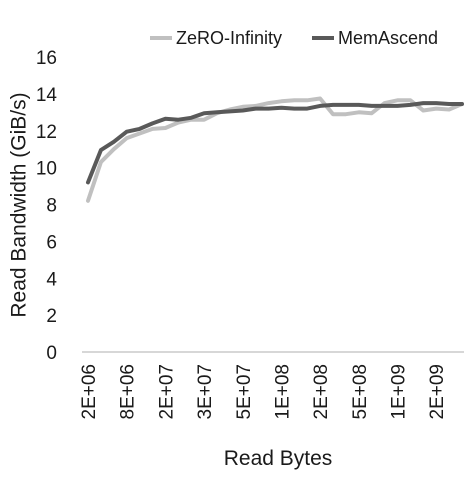  Describe the element at coordinates (166, 391) in the screenshot. I see `x-tick-label: 2E+07` at that location.